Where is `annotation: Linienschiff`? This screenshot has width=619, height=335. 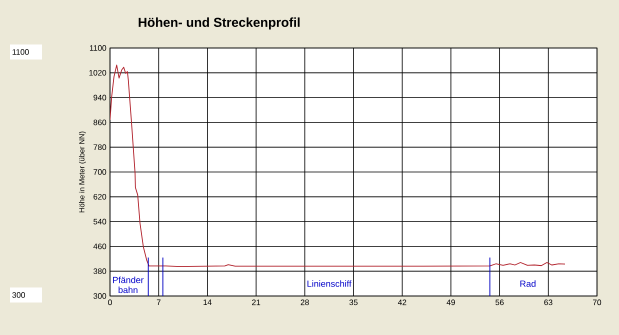 annotation: Linienschiff is located at coordinates (330, 283).